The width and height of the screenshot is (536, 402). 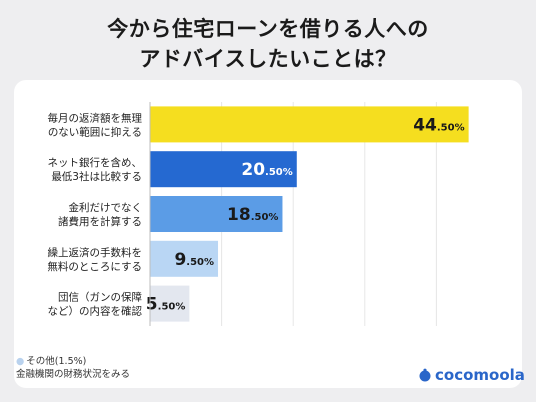 What do you see at coordinates (268, 29) in the screenshot?
I see `title-line-1: 今から住宅ローンを借りる人への` at bounding box center [268, 29].